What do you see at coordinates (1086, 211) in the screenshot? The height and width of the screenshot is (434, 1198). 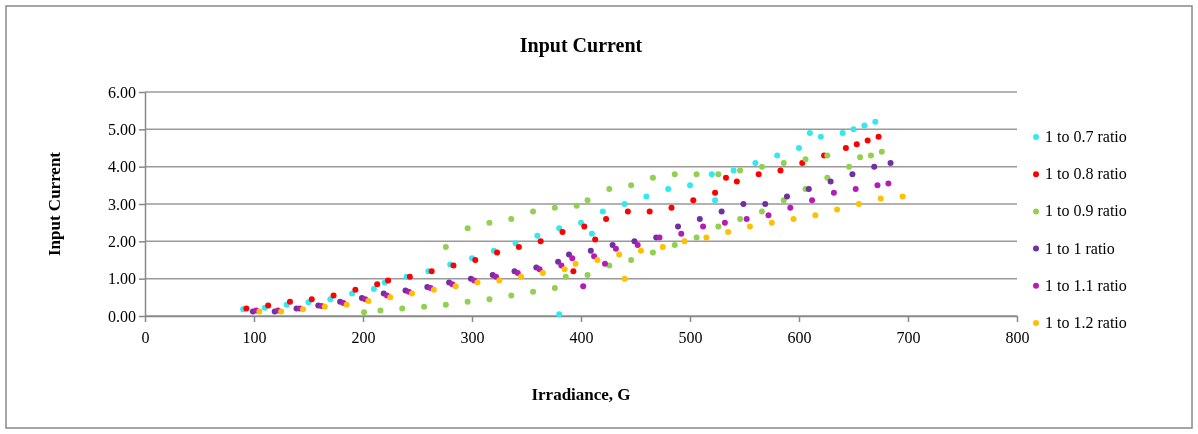 I see `legend-label: 1 to 0.9 ratio` at bounding box center [1086, 211].